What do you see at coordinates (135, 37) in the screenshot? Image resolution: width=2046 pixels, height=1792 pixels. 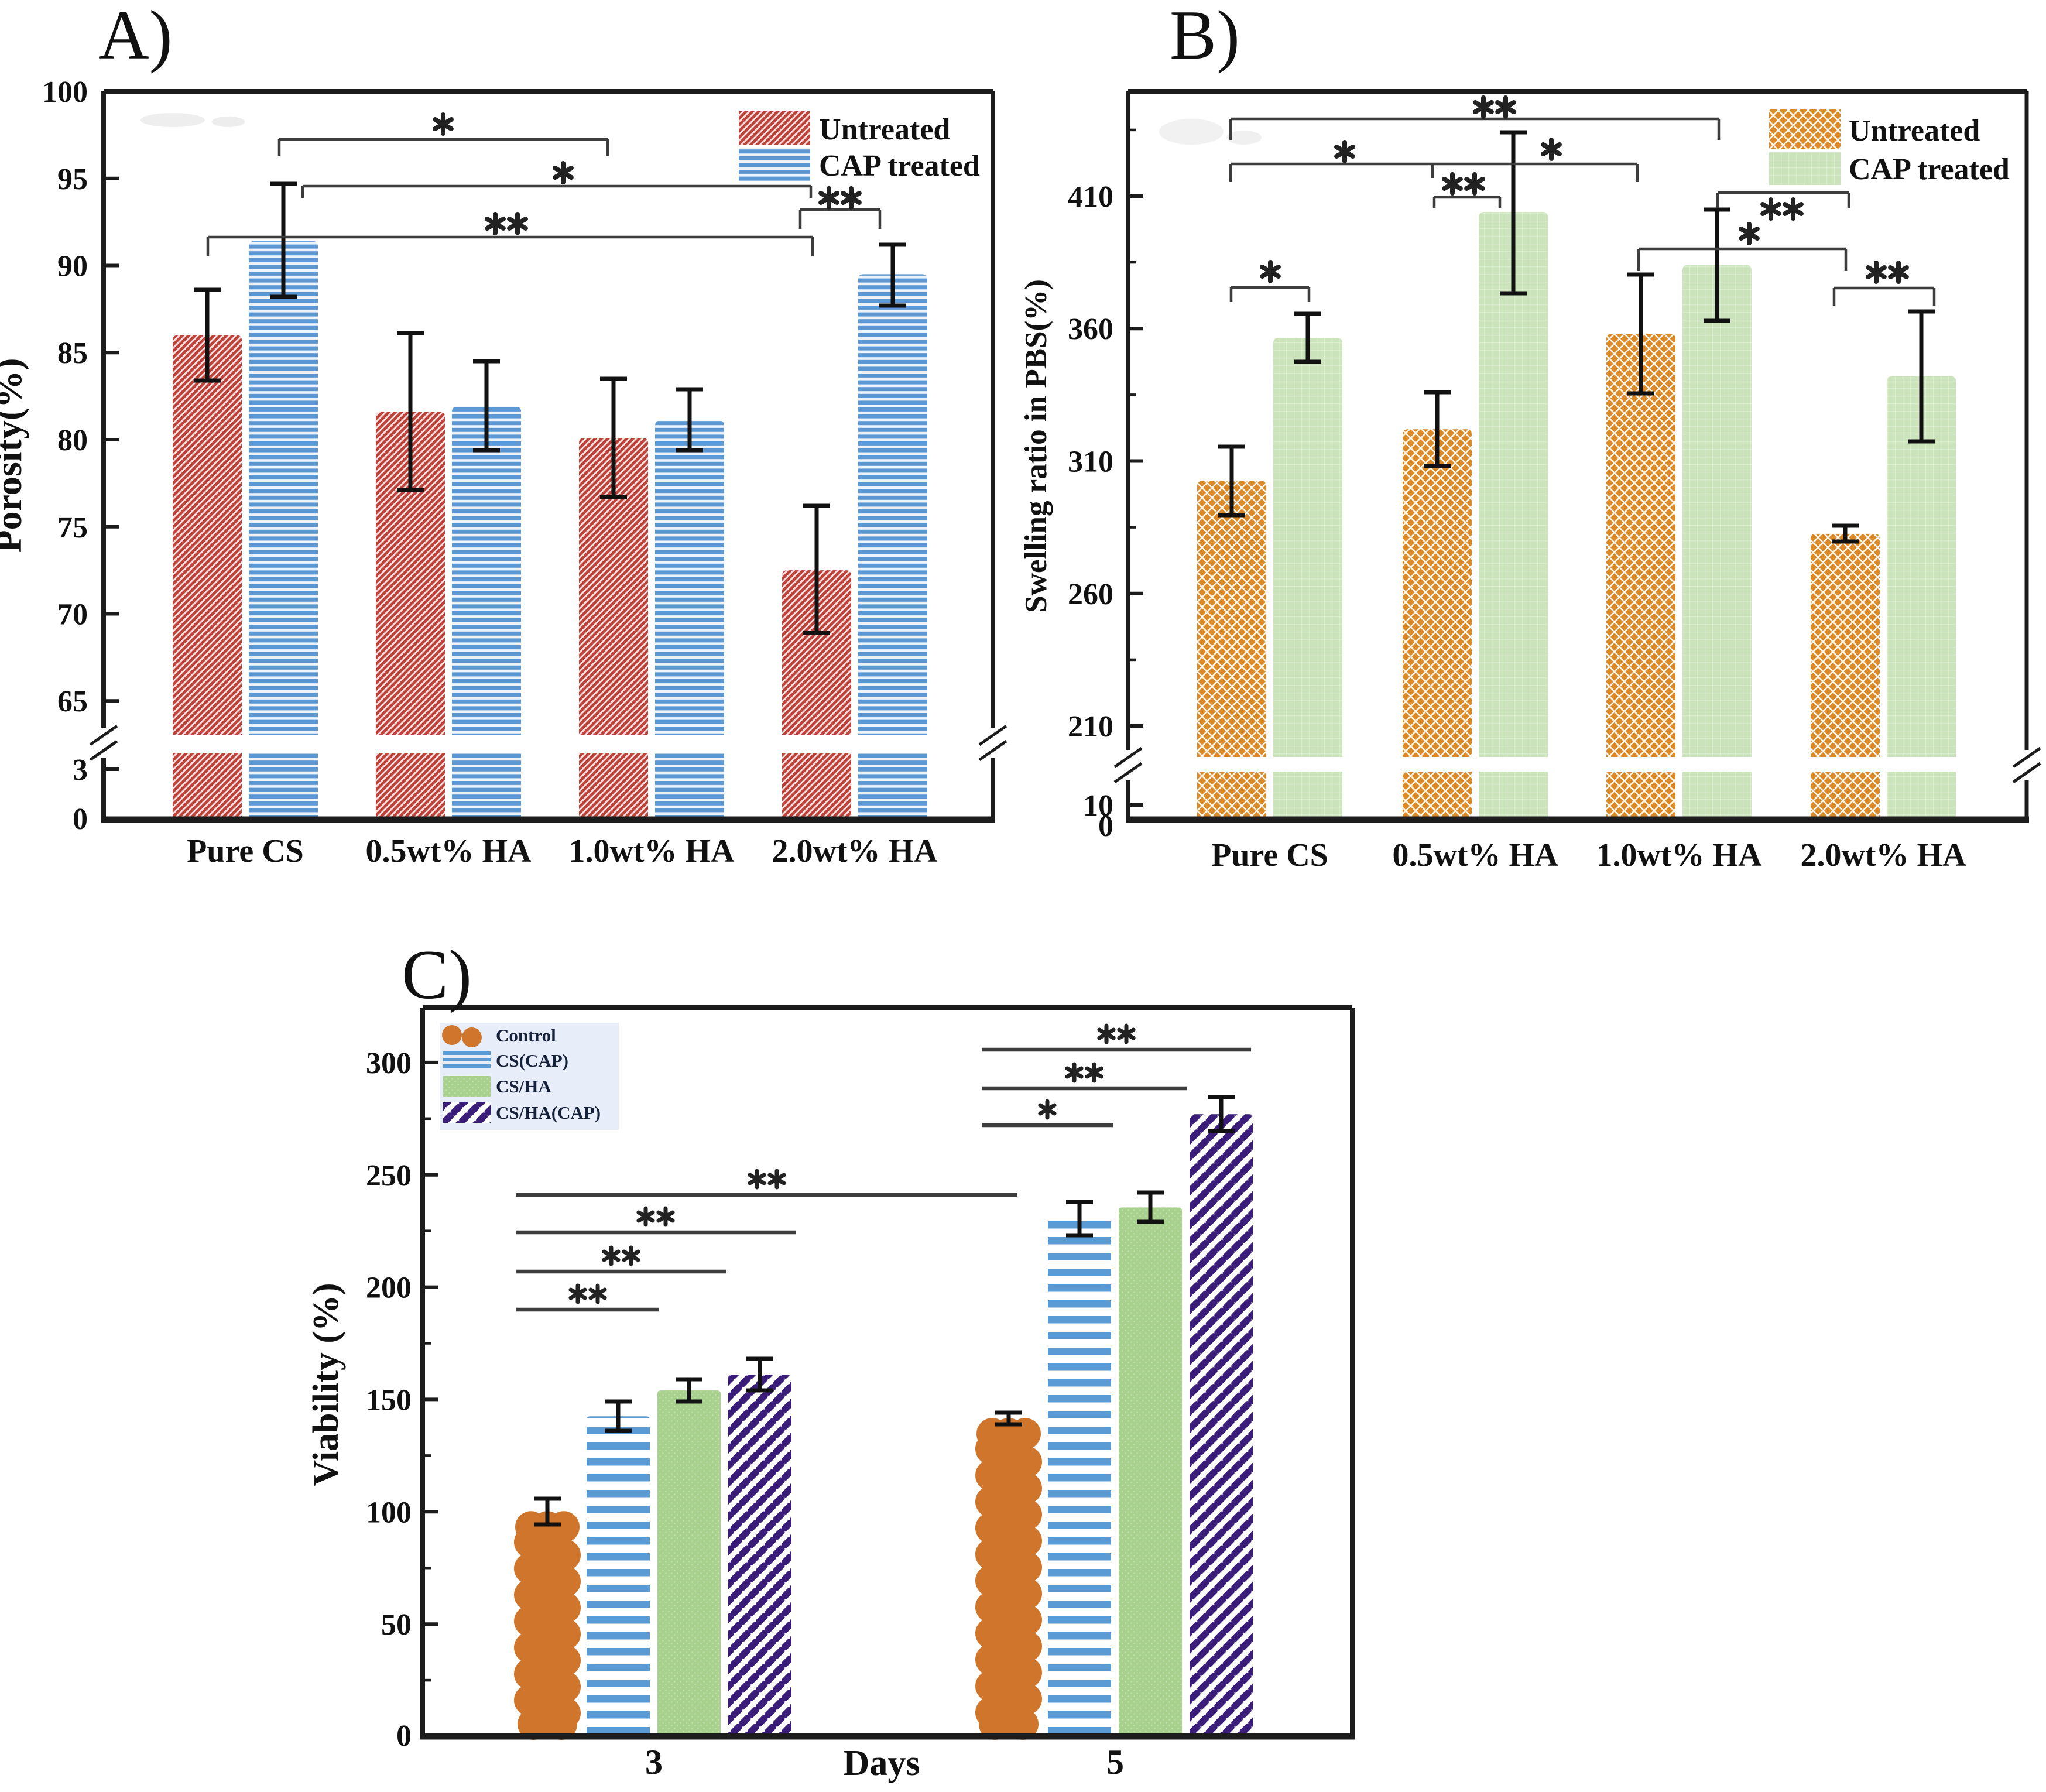 I see `svg-text: A)` at bounding box center [135, 37].